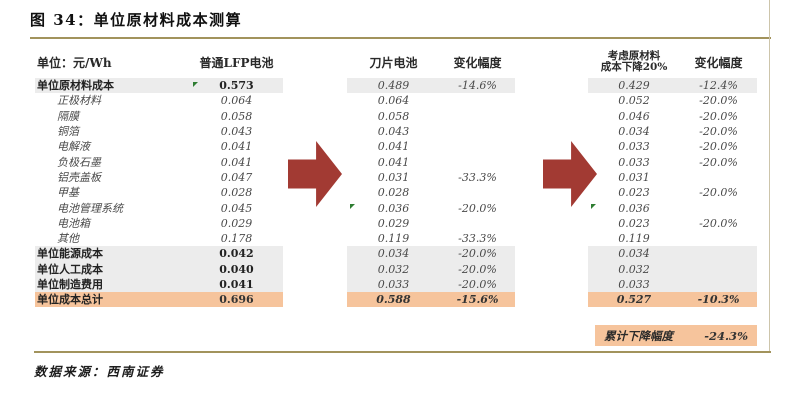 The width and height of the screenshot is (800, 400). What do you see at coordinates (393, 116) in the screenshot?
I see `blade-value: 0.058` at bounding box center [393, 116].